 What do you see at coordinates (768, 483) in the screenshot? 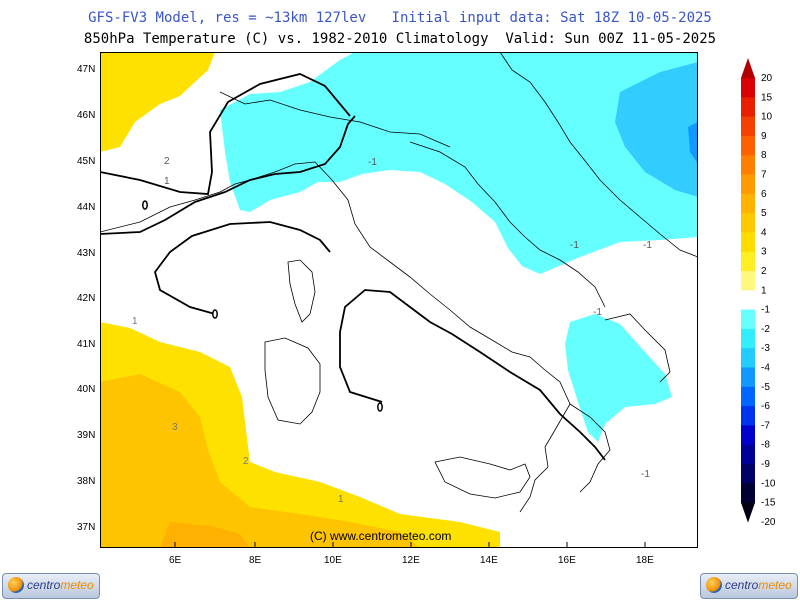
I see `scale-label: -10` at bounding box center [768, 483].